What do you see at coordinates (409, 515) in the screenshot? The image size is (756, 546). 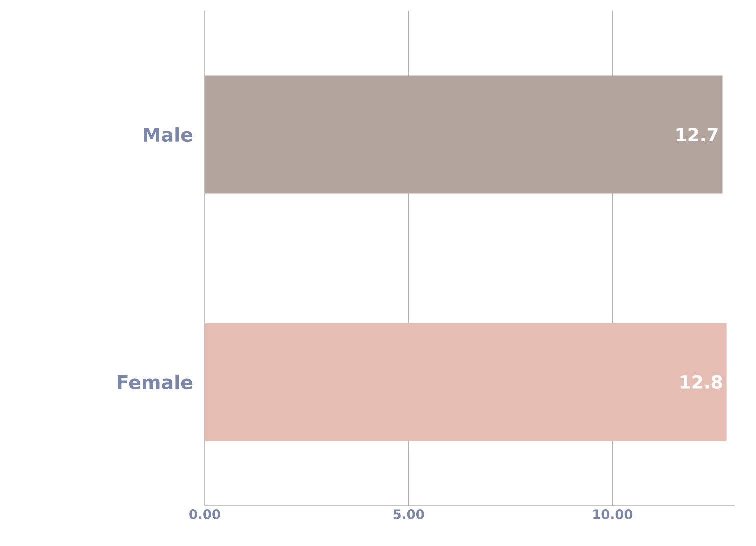 I see `x-tick-label: 5.00` at bounding box center [409, 515].